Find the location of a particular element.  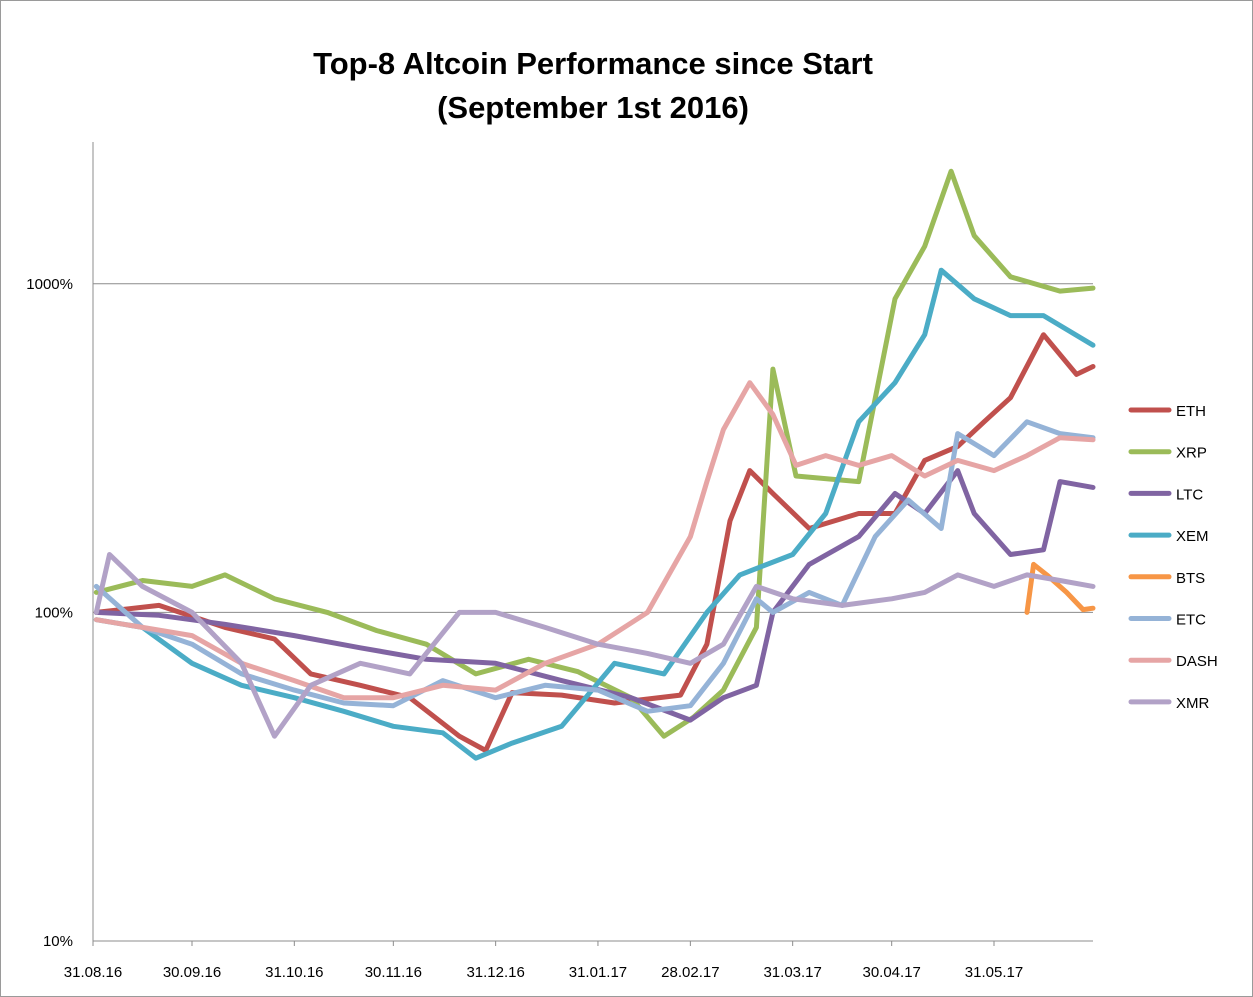

legend-label-xem: XEM is located at coordinates (1192, 536).